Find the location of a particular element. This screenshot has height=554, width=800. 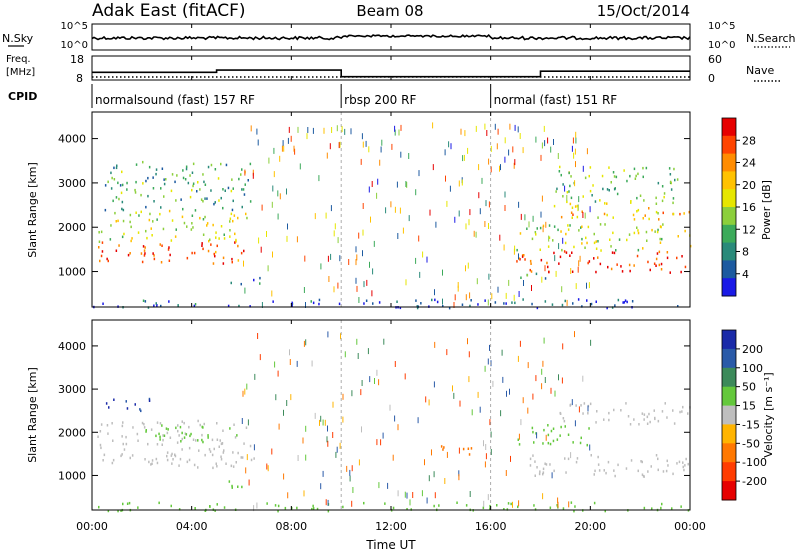

nave-tick-bottom: 0 is located at coordinates (711, 78).